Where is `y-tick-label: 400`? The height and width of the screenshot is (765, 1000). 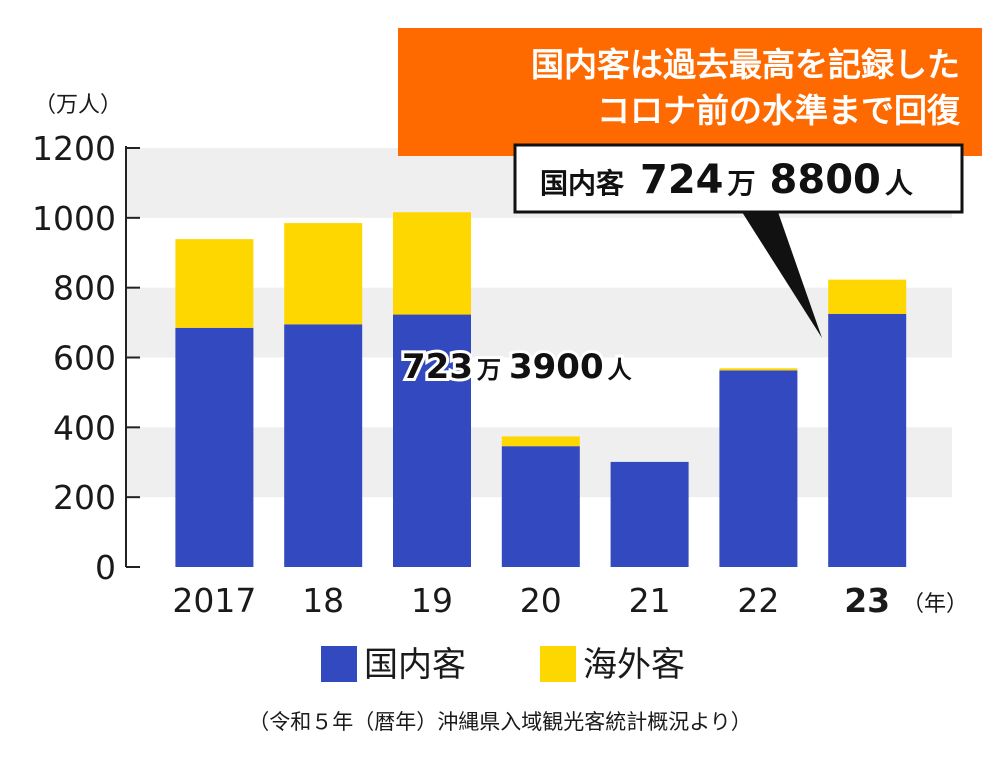
y-tick-label: 400 is located at coordinates (84, 427).